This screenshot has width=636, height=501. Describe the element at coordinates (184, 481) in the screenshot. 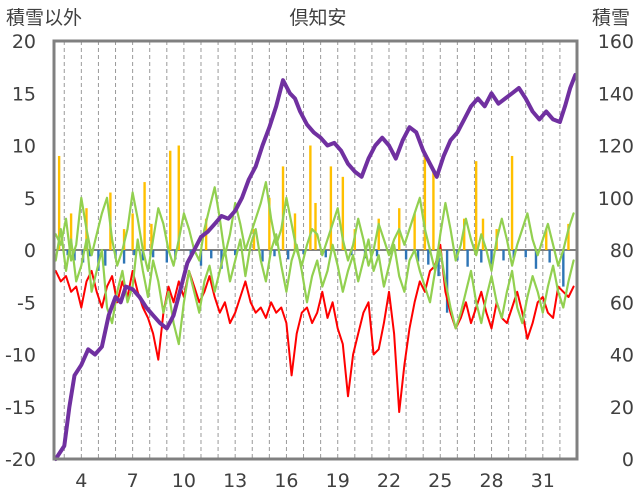

I see `x-tick-label: 10` at that location.